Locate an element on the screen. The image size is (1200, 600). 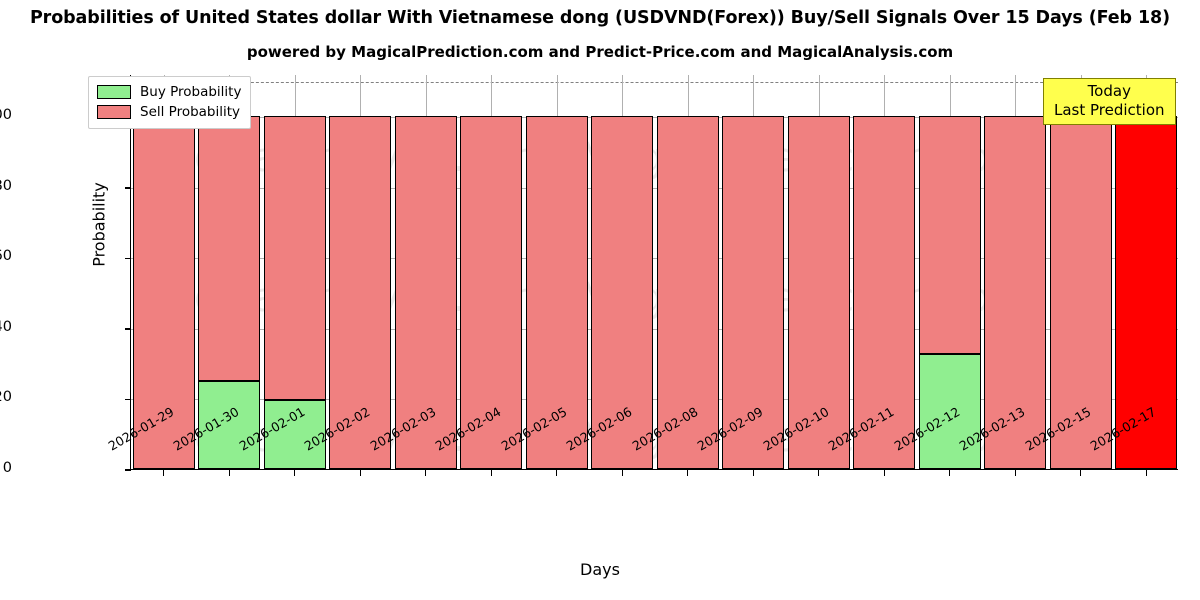
legend-label-sell: Sell Probability is located at coordinates (190, 112).